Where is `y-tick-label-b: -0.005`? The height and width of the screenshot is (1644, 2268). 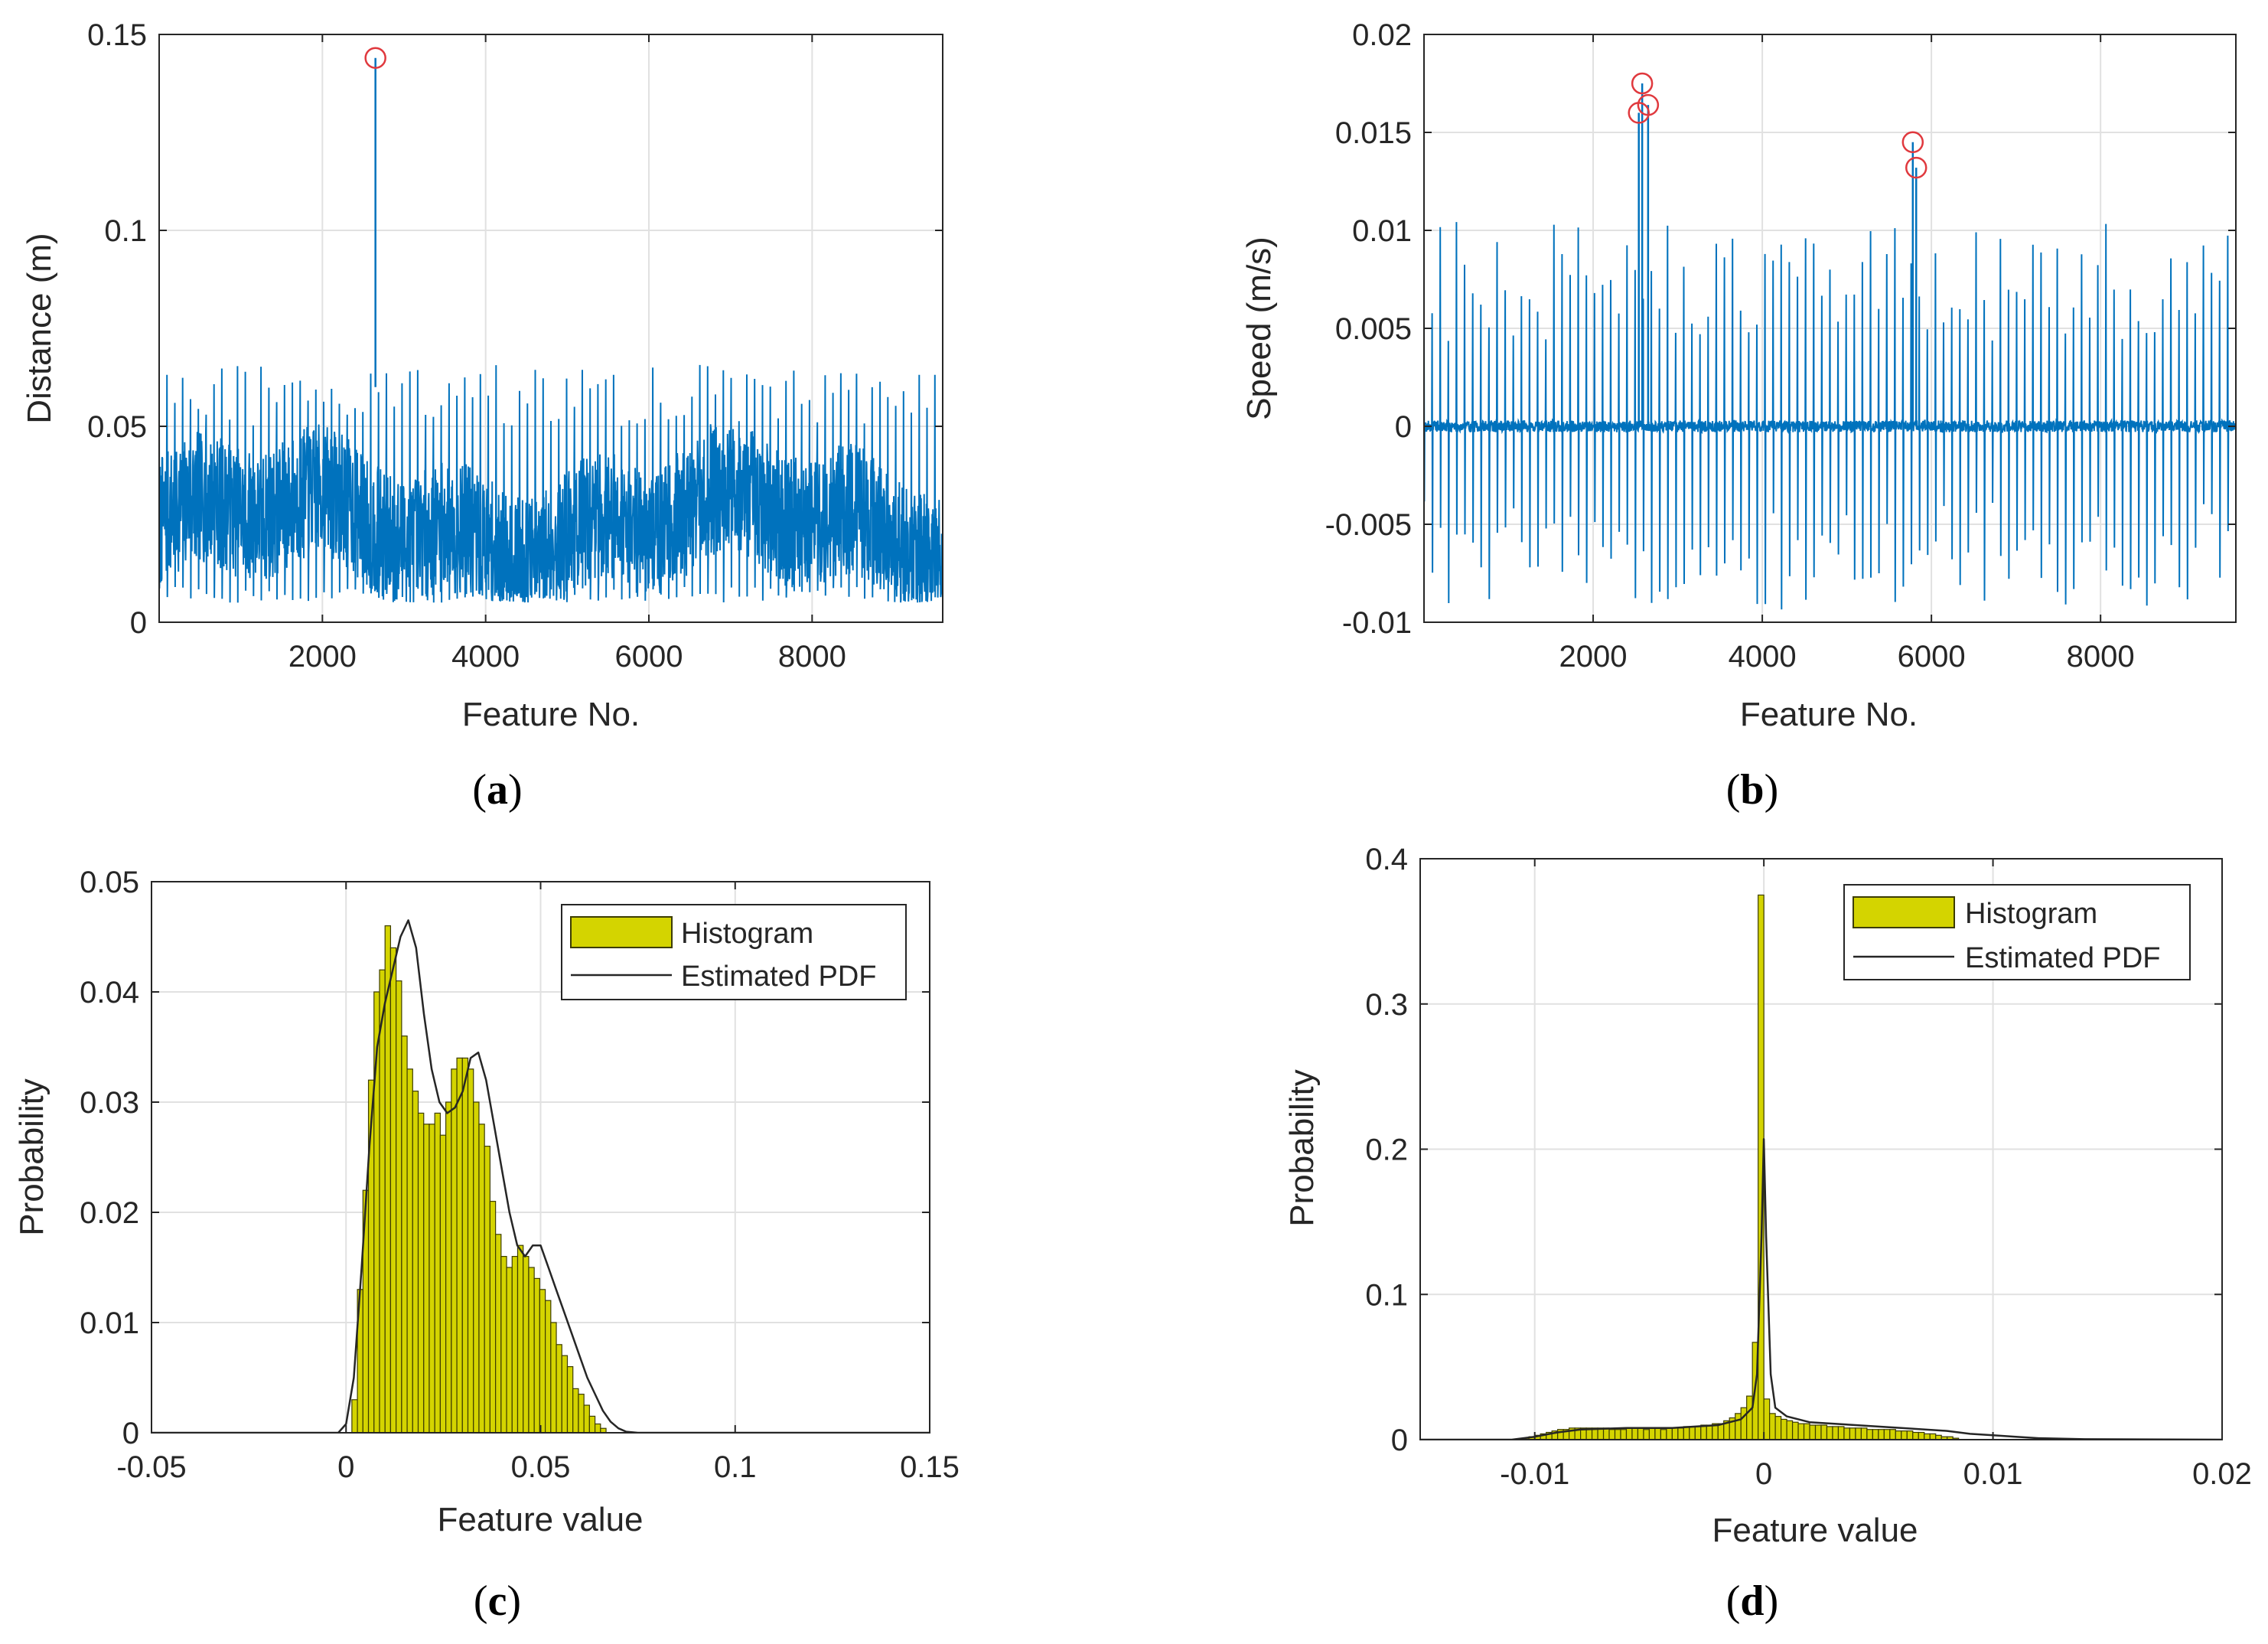 y-tick-label-b: -0.005 is located at coordinates (1368, 525).